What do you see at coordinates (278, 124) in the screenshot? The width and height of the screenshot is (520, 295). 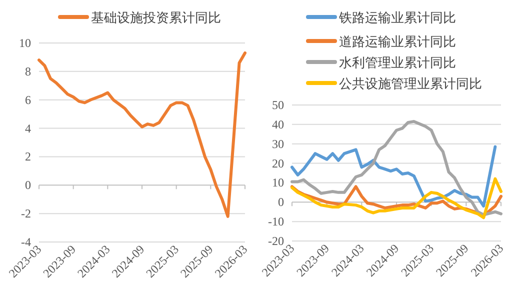 I see `y-tick-label: 40` at bounding box center [278, 124].